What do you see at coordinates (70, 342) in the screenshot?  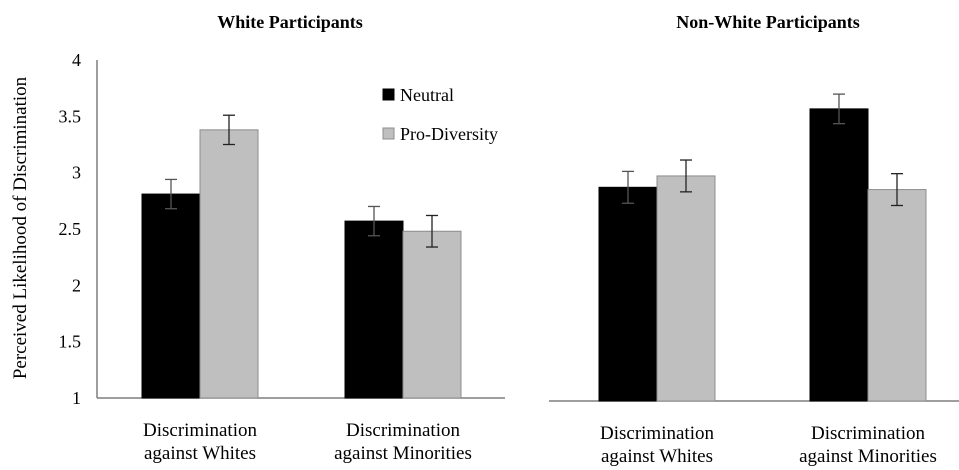 I see `y-tick-label: 1.5` at bounding box center [70, 342].